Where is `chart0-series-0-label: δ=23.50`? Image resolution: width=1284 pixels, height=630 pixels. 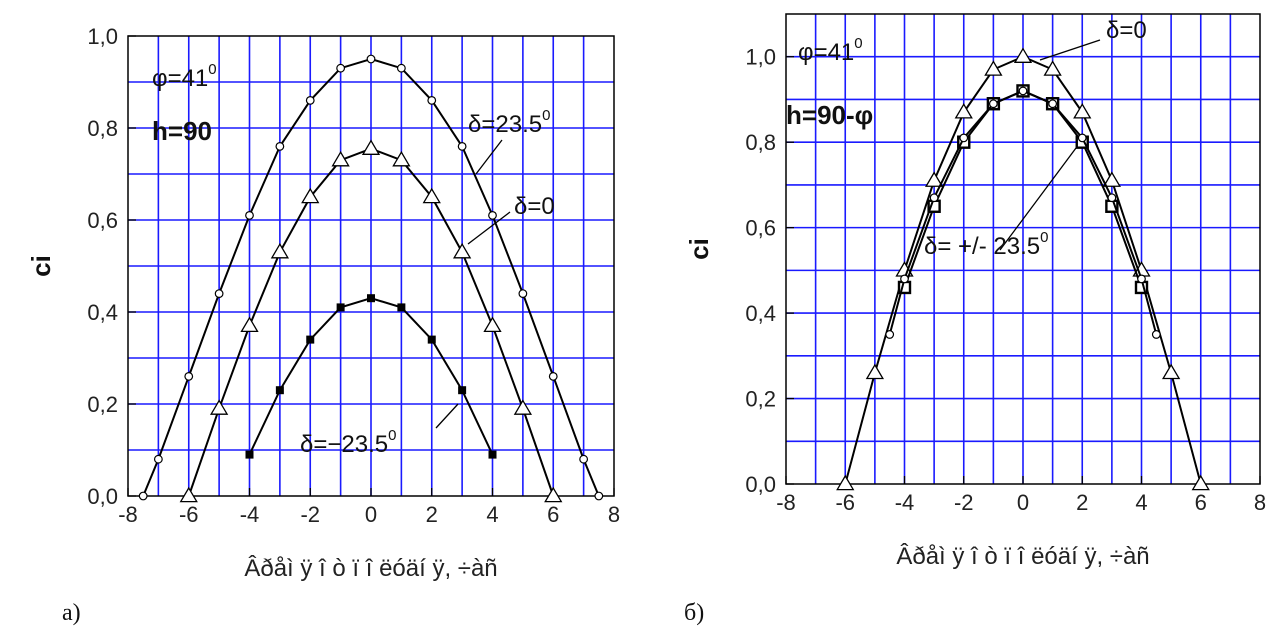 chart0-series-0-label: δ=23.50 is located at coordinates (509, 122).